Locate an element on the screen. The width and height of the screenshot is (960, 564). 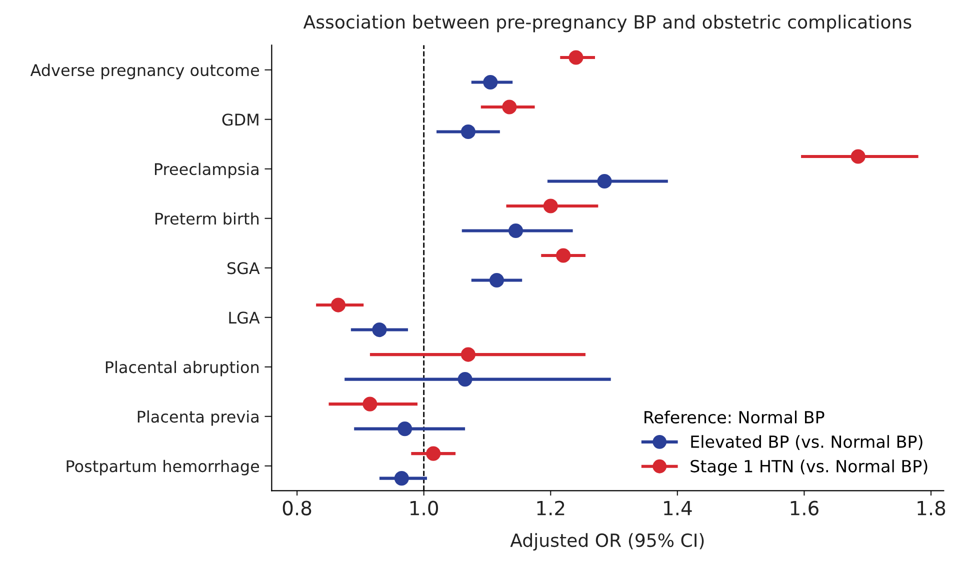
y-tick-label: Adverse pregnancy outcome is located at coordinates (145, 72).